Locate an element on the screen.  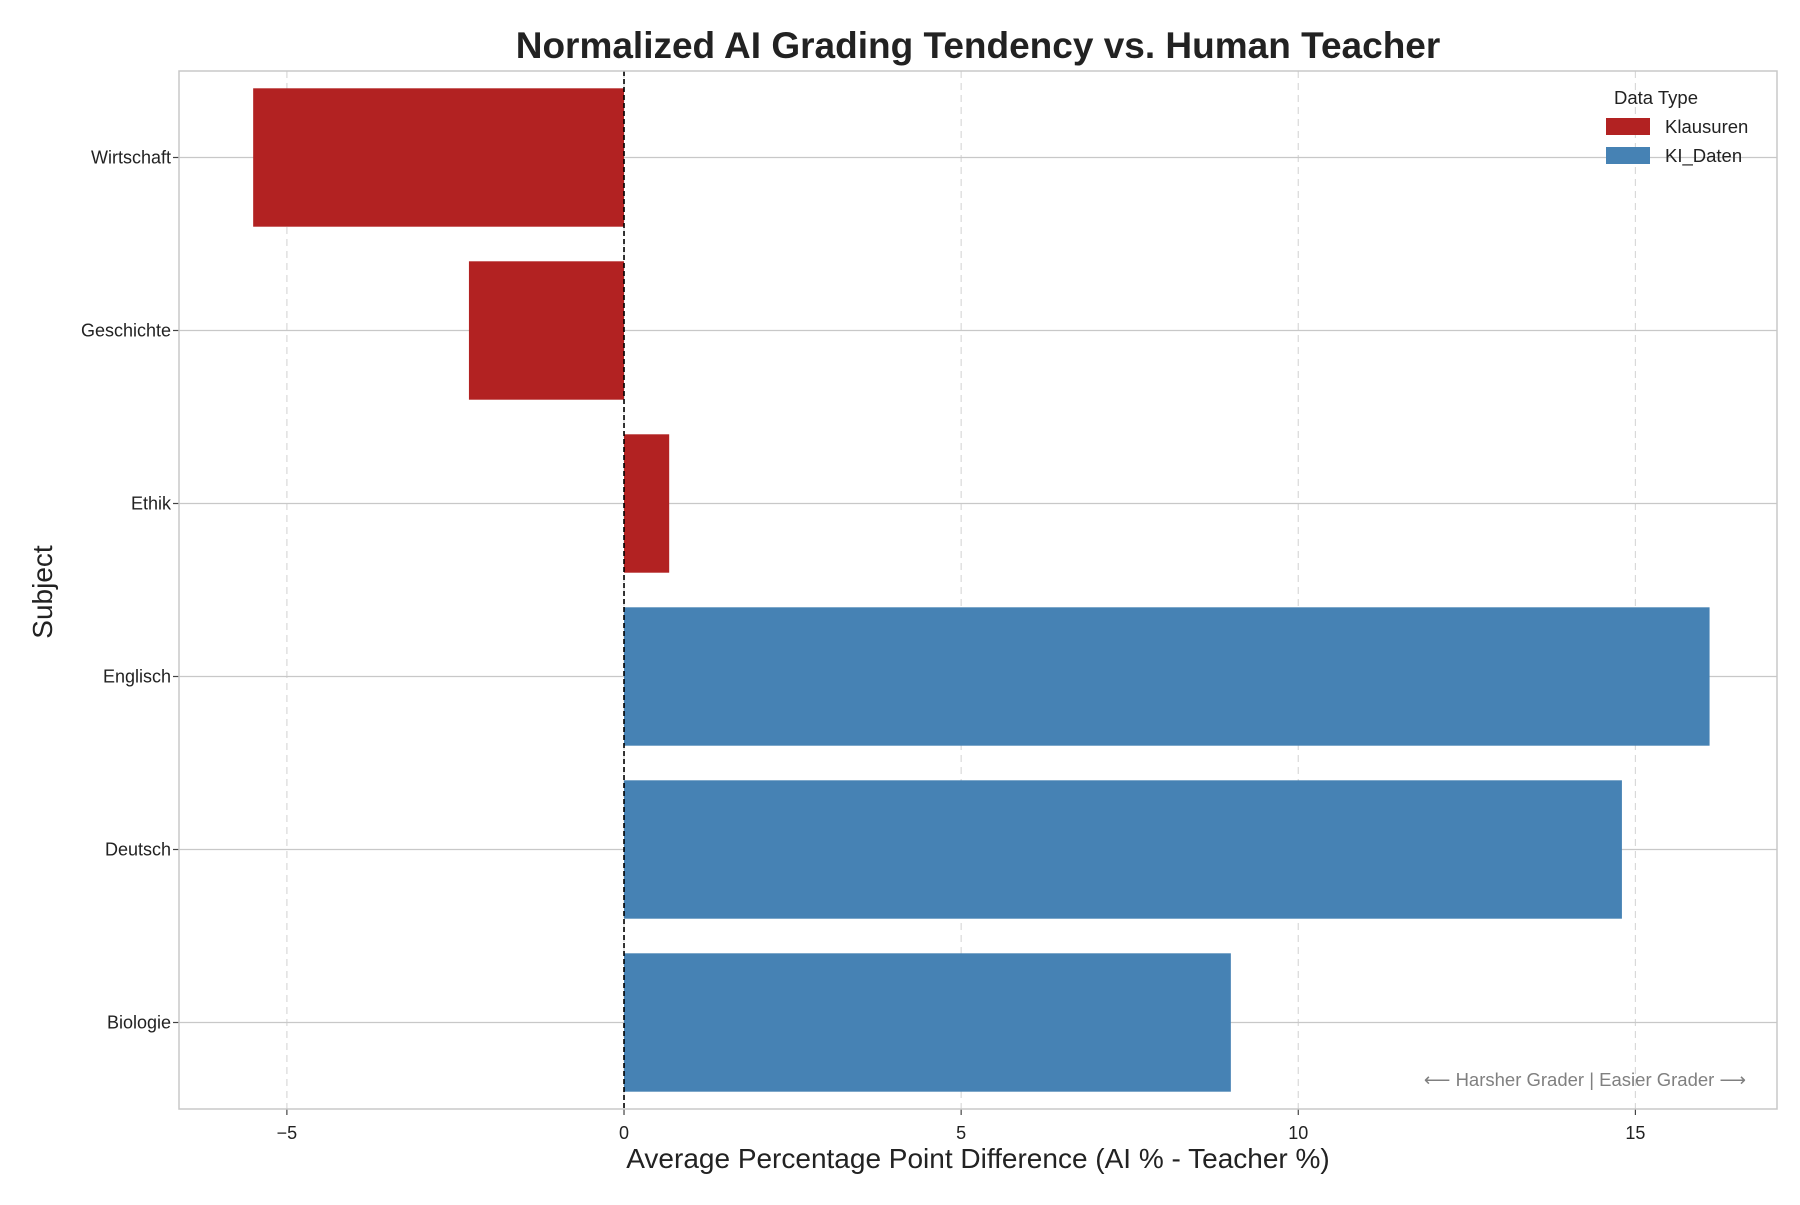
bar-biologie is located at coordinates (927, 1022).